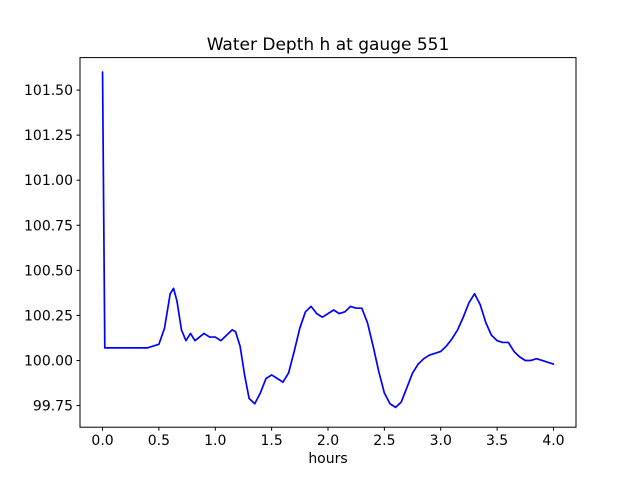 The image size is (640, 480). Describe the element at coordinates (48, 181) in the screenshot. I see `y-tick-label: 101.00` at that location.